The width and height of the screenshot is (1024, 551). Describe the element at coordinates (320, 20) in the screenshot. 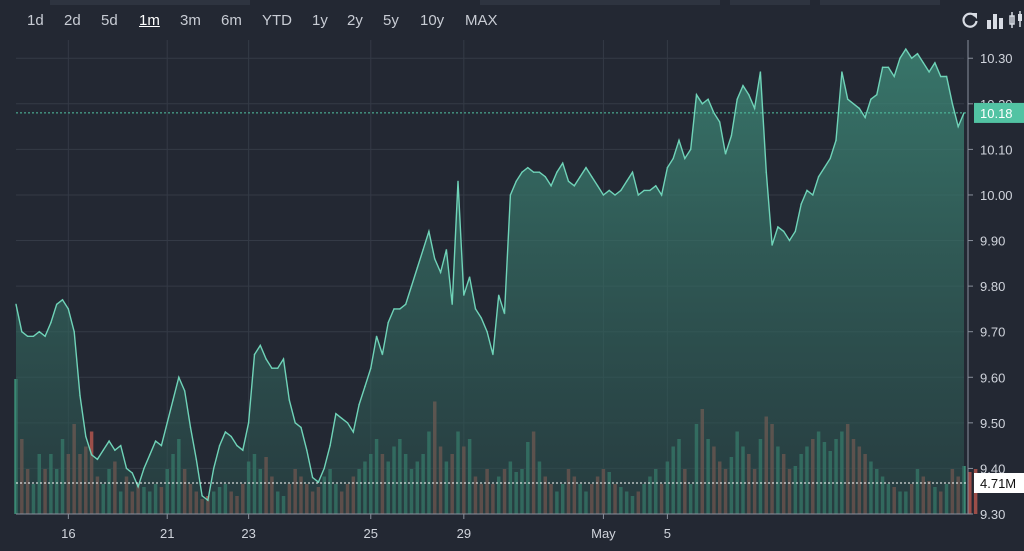

I see `timeframe-1y: 1y` at that location.